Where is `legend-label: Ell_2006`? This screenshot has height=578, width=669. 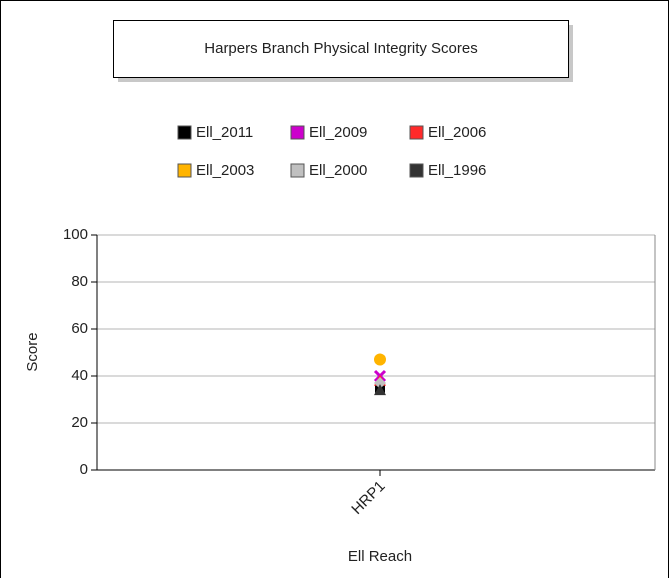 legend-label: Ell_2006 is located at coordinates (457, 132).